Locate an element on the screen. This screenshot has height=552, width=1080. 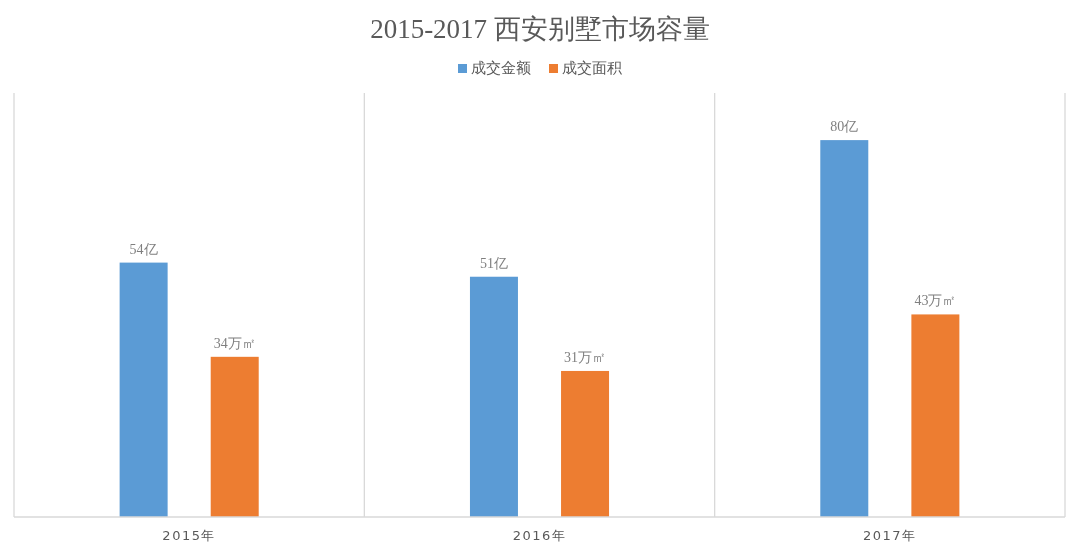
data-label: 54亿 is located at coordinates (143, 249).